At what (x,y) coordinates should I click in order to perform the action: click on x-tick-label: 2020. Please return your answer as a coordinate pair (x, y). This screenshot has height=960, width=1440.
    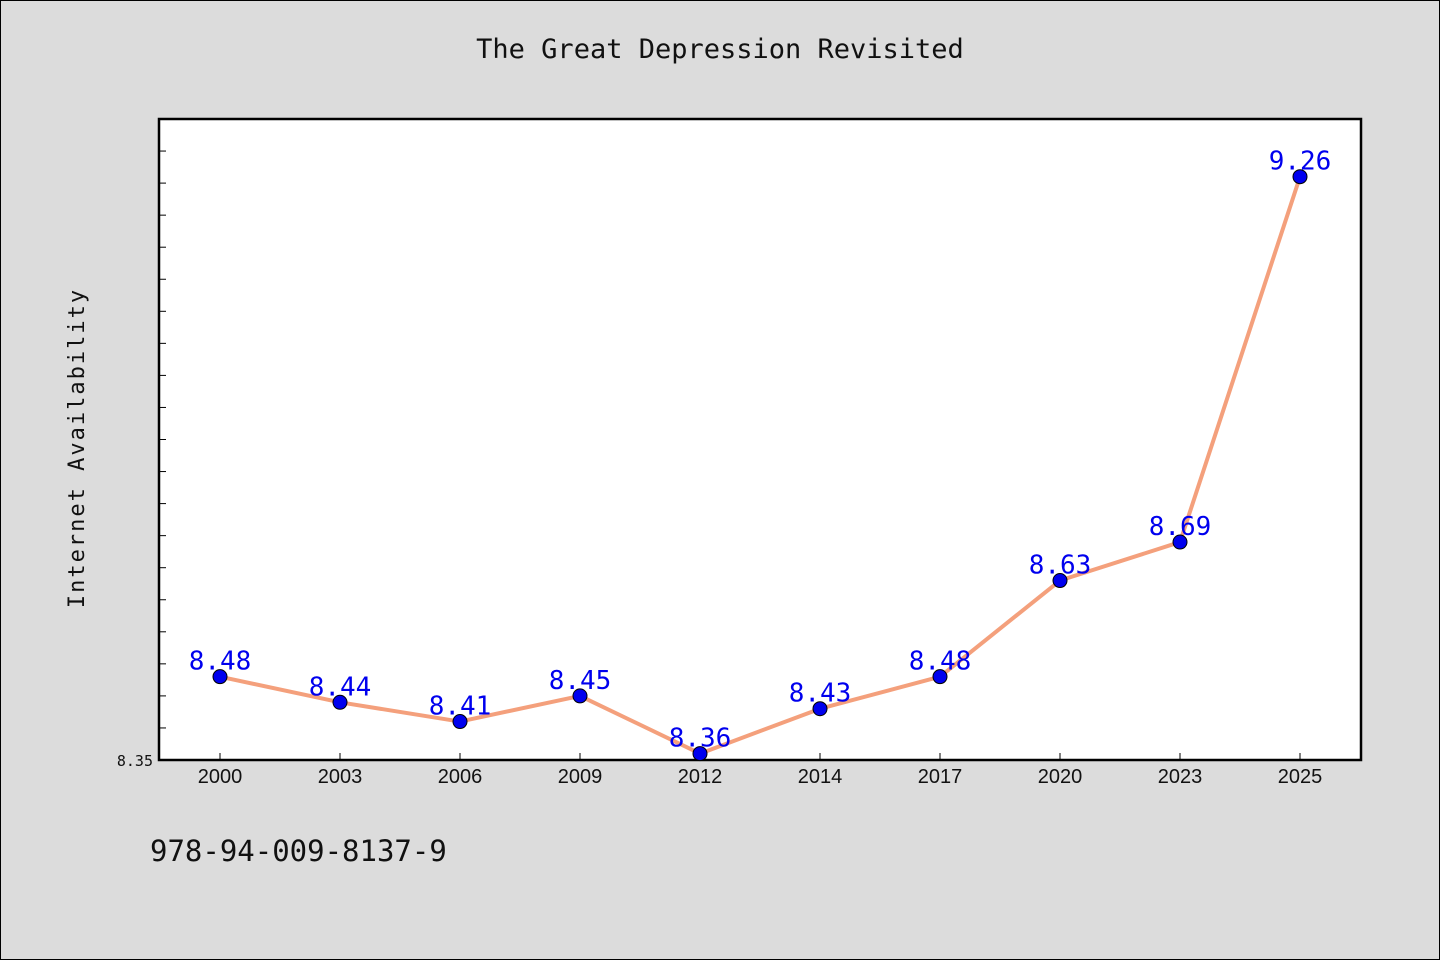
    Looking at the image, I should click on (1060, 777).